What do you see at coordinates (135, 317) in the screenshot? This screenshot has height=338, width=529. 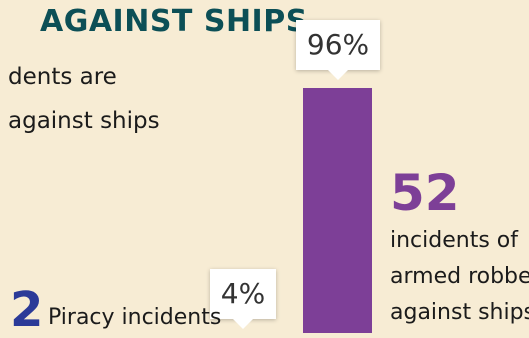 I see `piracy-label: Piracy incidents` at bounding box center [135, 317].